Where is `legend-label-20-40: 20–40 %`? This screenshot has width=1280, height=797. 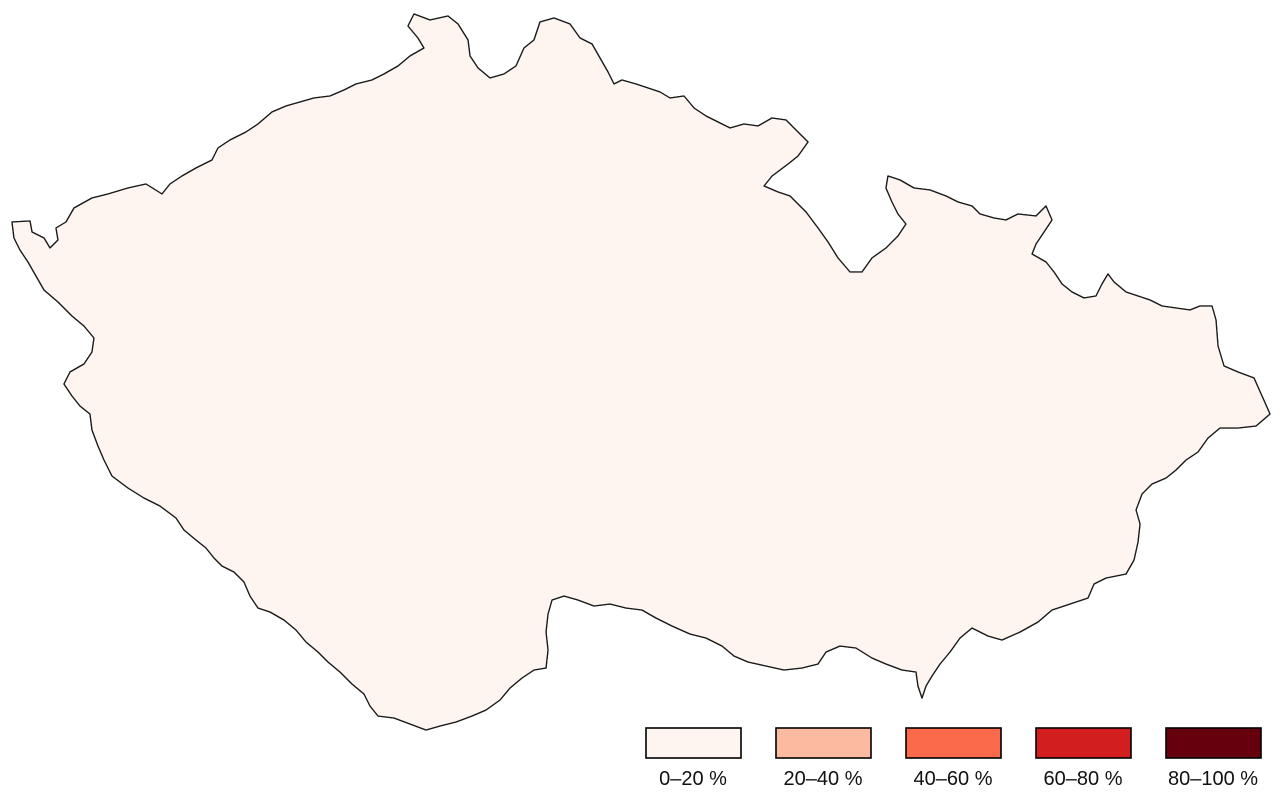 legend-label-20-40: 20–40 % is located at coordinates (823, 779).